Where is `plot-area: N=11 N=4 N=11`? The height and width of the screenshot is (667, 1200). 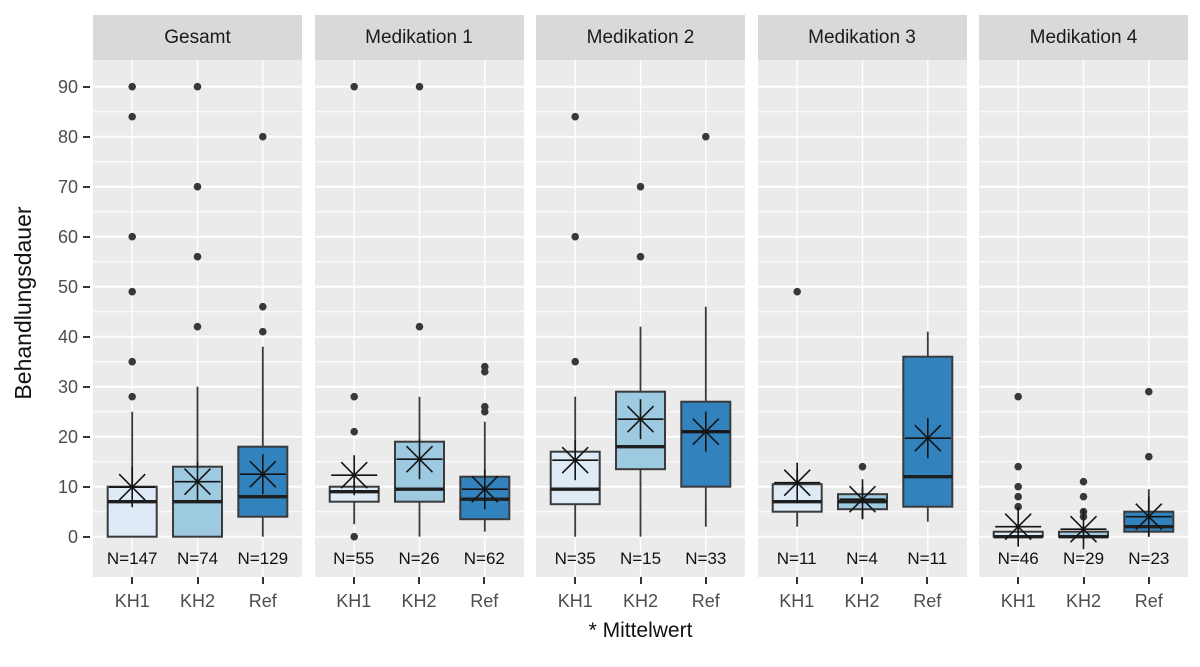 plot-area: N=11 N=4 N=11 is located at coordinates (862, 318).